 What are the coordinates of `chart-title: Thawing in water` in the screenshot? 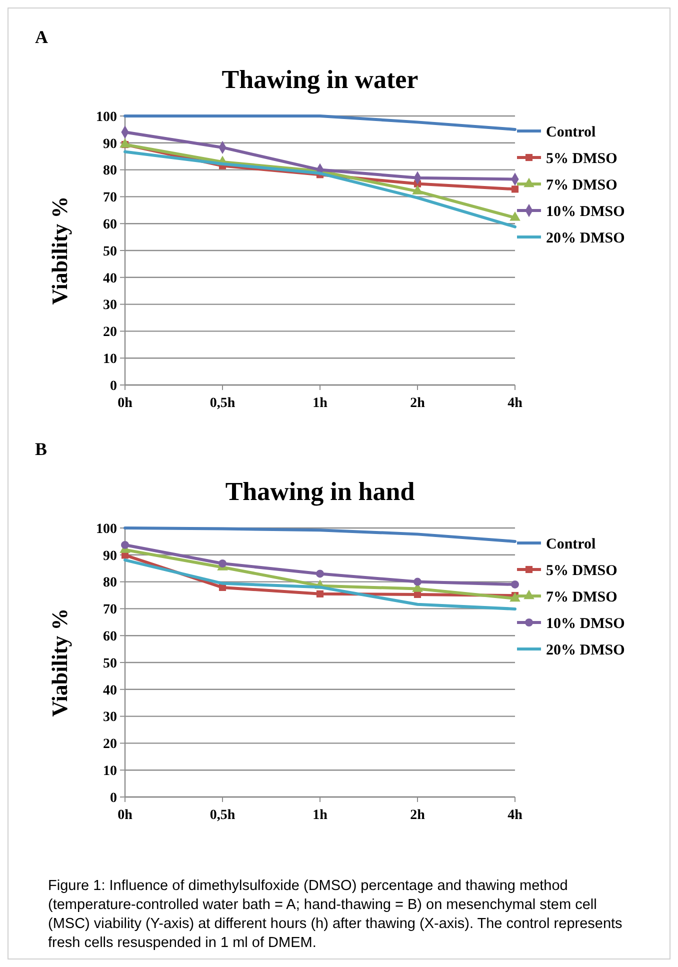 It's located at (320, 79).